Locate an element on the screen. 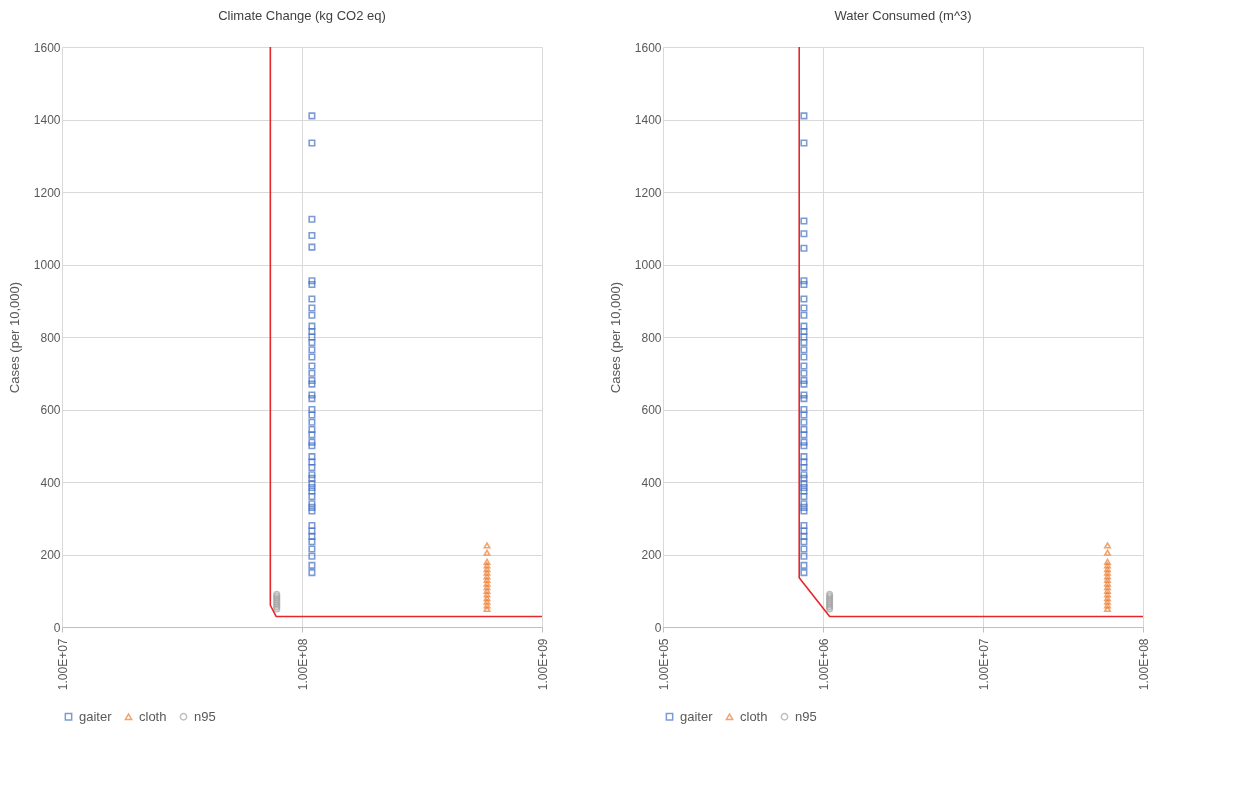  chart-title: Climate Change (kg CO2 eq) is located at coordinates (302, 15).